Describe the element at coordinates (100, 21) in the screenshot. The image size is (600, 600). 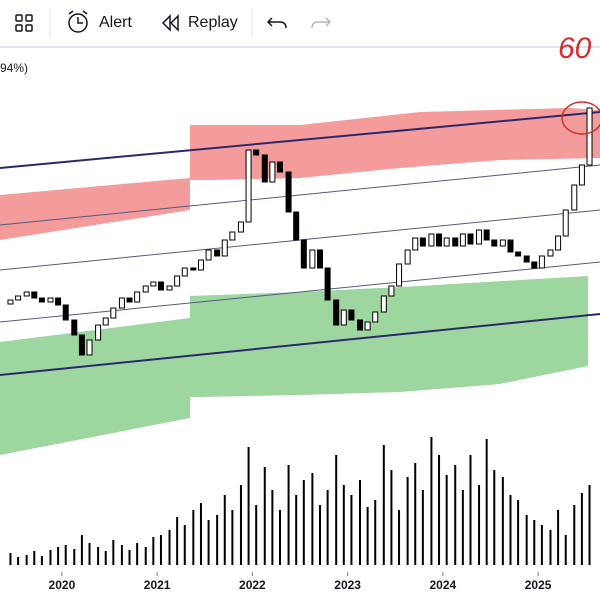
I see `alert-button: Alert` at that location.